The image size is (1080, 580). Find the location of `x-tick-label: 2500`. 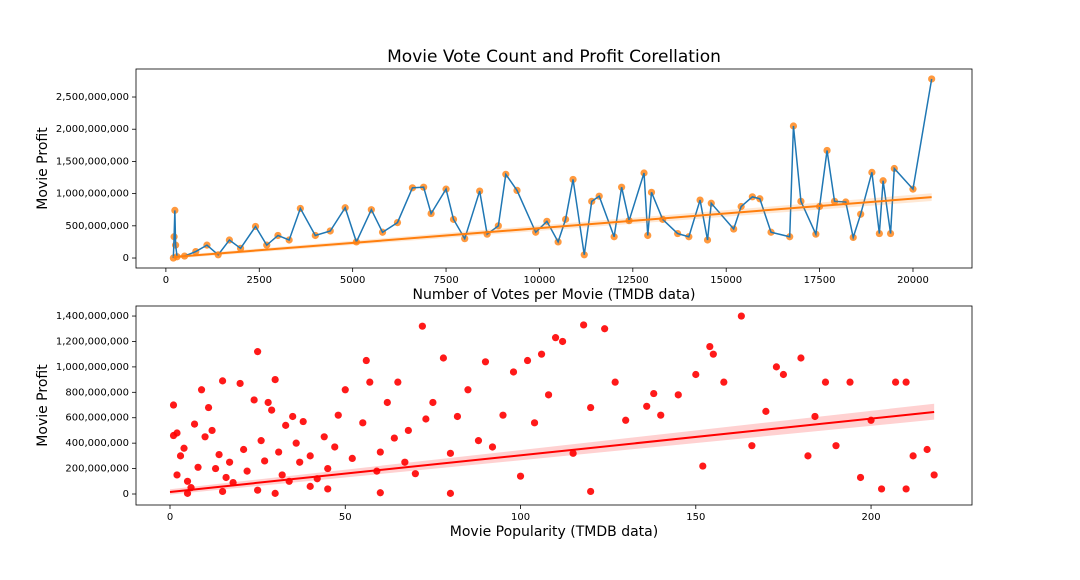

x-tick-label: 2500 is located at coordinates (259, 280).